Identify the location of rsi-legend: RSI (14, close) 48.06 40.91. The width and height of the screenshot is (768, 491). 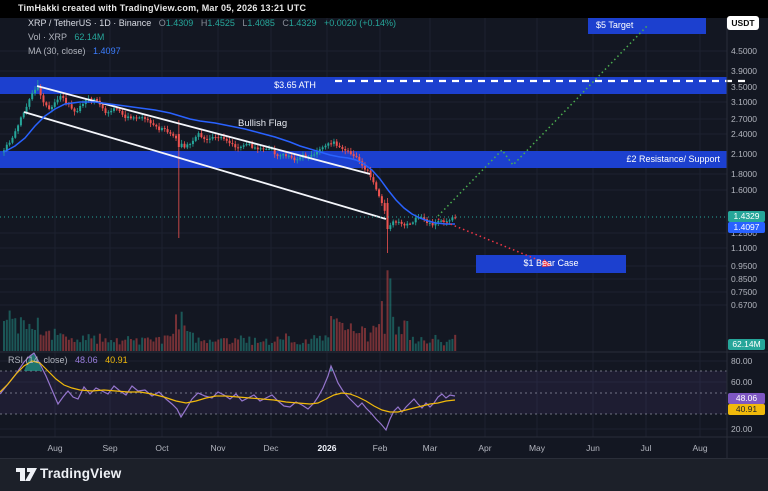
(68, 360).